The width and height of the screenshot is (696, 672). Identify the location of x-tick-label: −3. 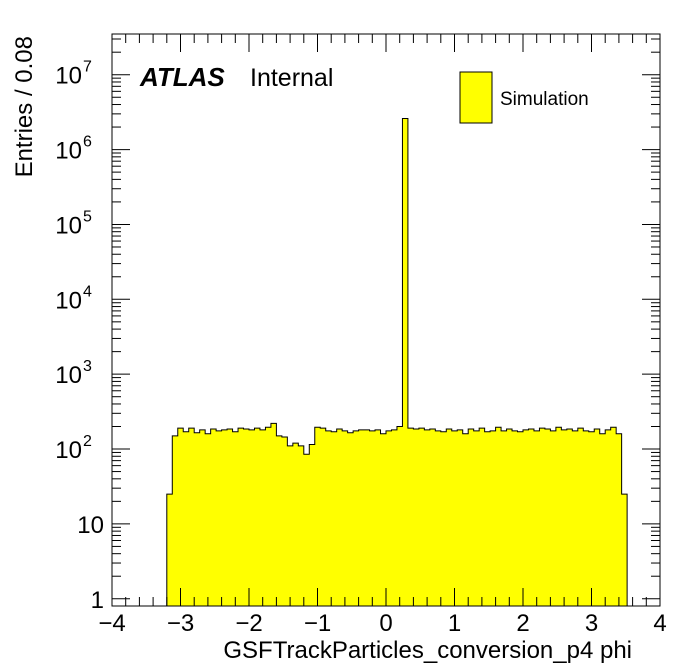
(180, 623).